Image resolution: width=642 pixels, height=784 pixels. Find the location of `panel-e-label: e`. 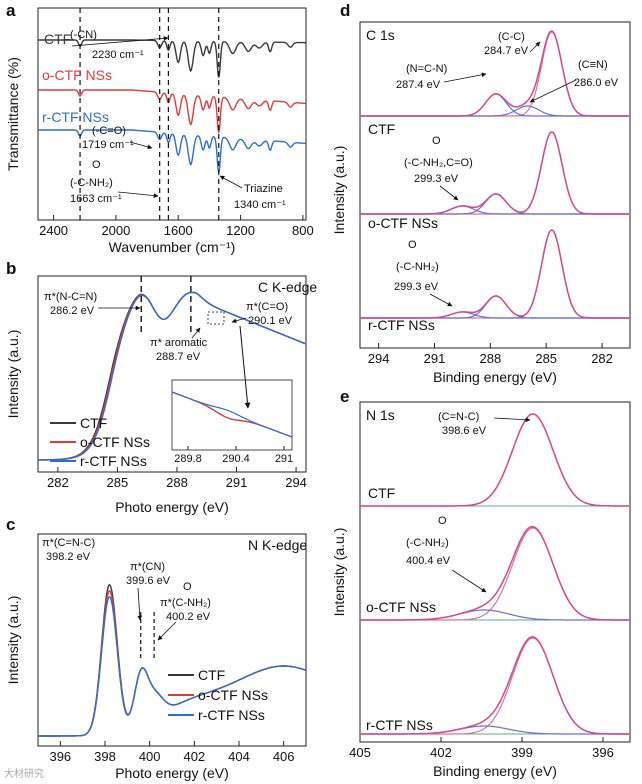

panel-e-label: e is located at coordinates (344, 396).